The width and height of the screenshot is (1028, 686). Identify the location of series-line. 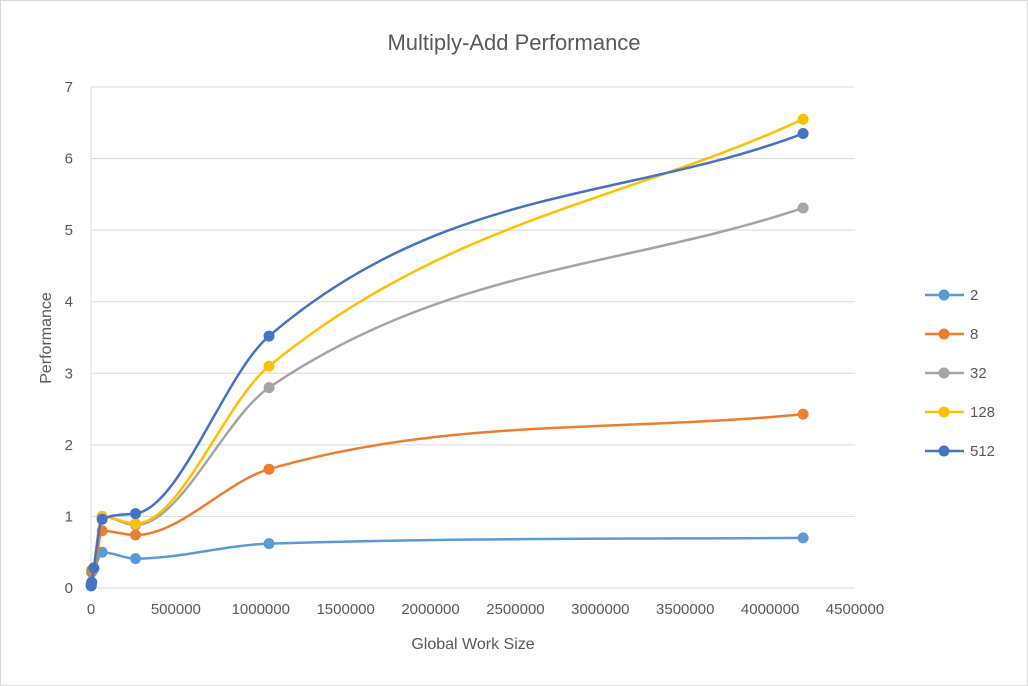
(447, 561).